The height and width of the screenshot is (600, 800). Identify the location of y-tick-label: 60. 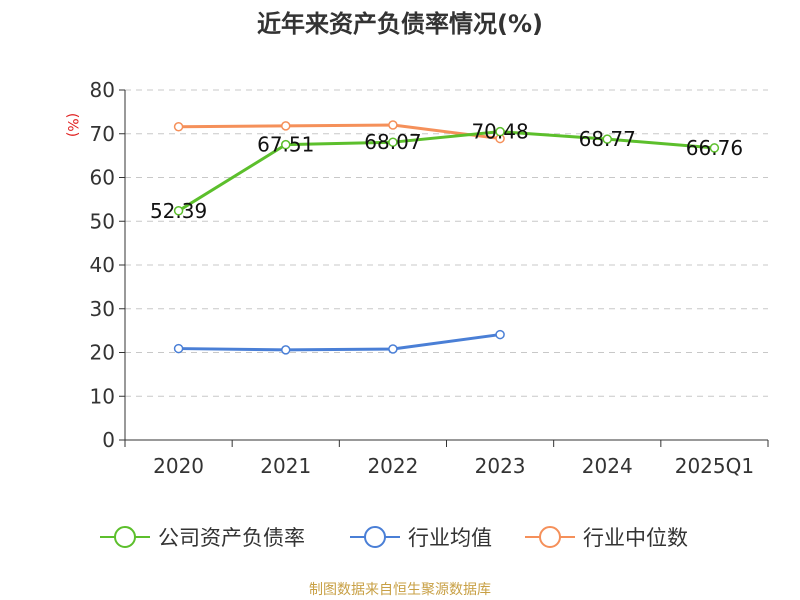
(102, 178).